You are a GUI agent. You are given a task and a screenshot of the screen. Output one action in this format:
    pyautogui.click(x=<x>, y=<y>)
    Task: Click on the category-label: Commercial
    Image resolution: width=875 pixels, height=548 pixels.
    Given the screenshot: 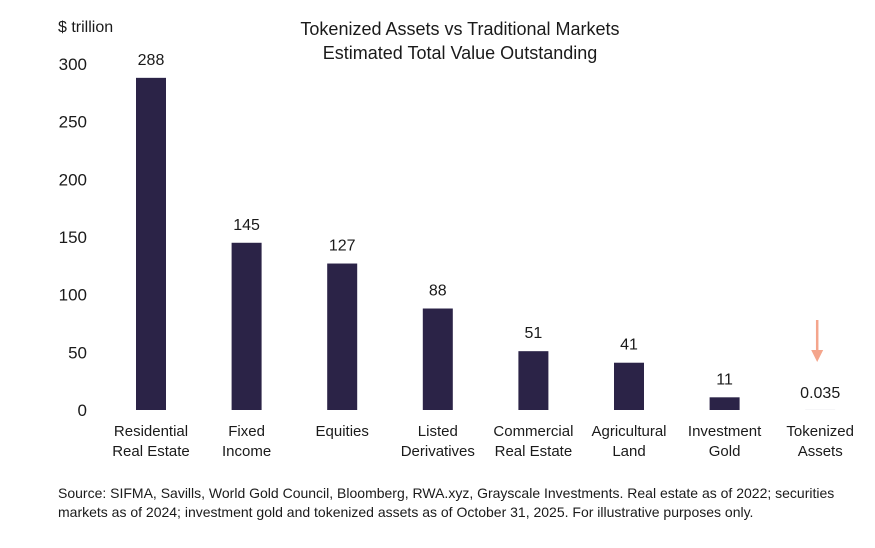 What is the action you would take?
    pyautogui.click(x=533, y=431)
    